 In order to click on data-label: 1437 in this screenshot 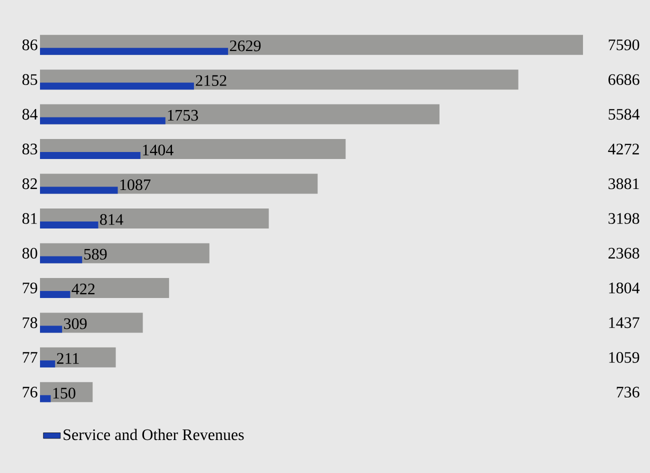, I will do `click(624, 322)`.